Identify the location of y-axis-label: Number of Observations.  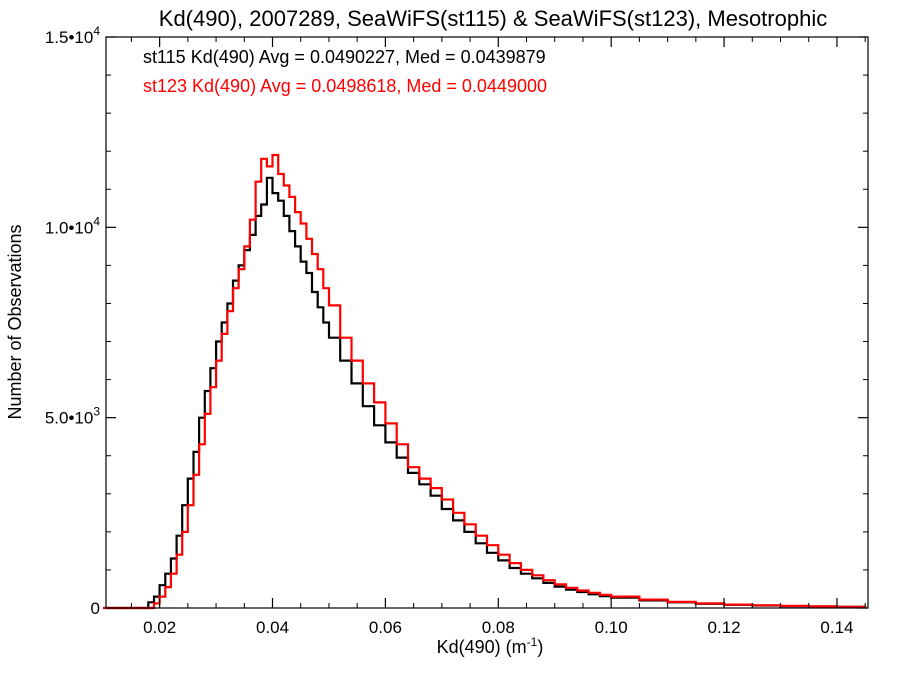
(15, 321).